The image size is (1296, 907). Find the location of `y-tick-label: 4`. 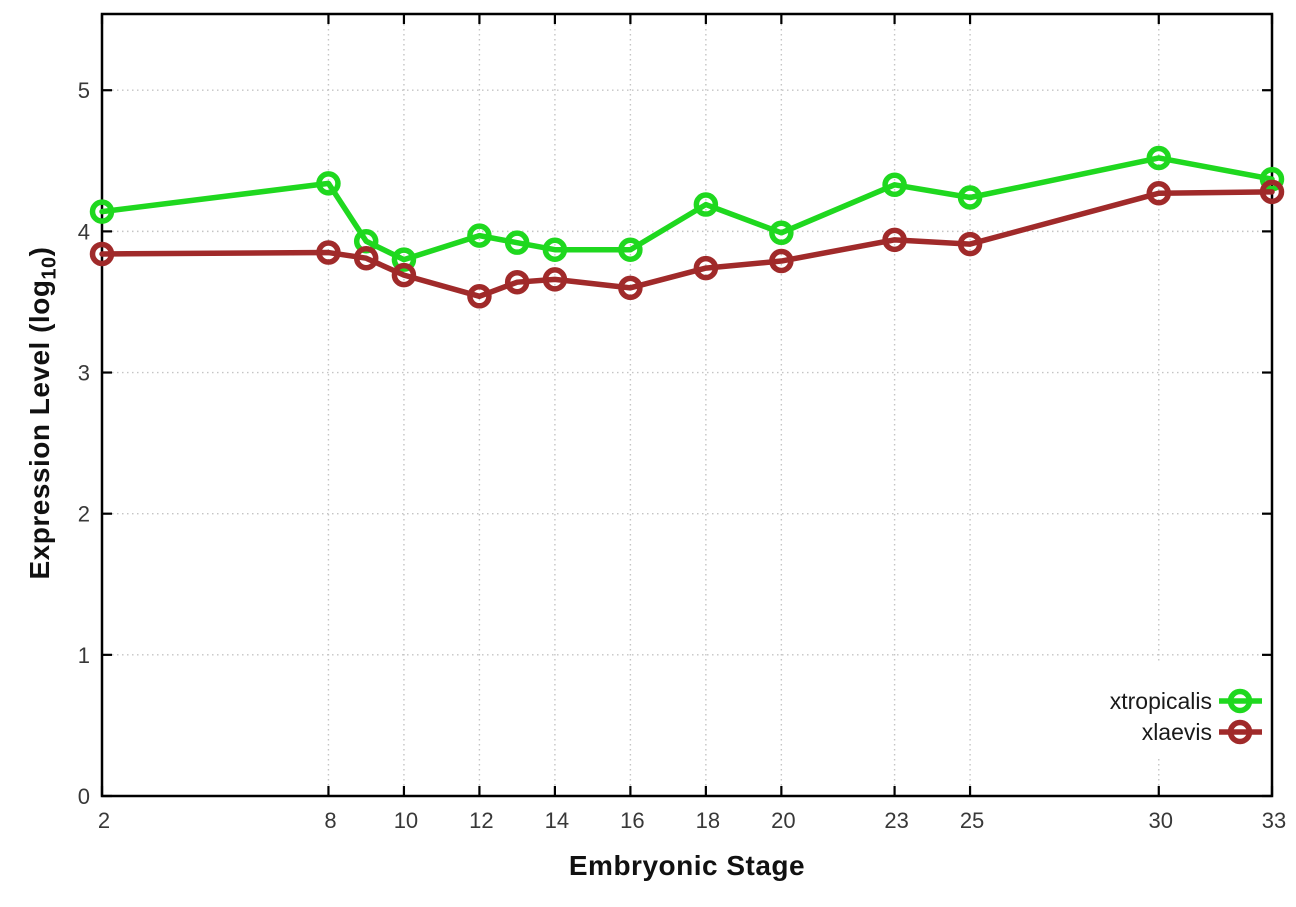

y-tick-label: 4 is located at coordinates (84, 231).